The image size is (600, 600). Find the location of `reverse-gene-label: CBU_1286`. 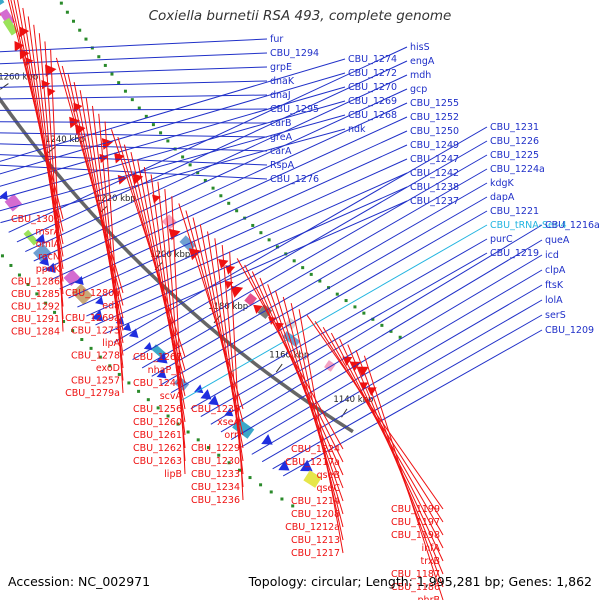

reverse-gene-label: CBU_1286 is located at coordinates (35, 282).